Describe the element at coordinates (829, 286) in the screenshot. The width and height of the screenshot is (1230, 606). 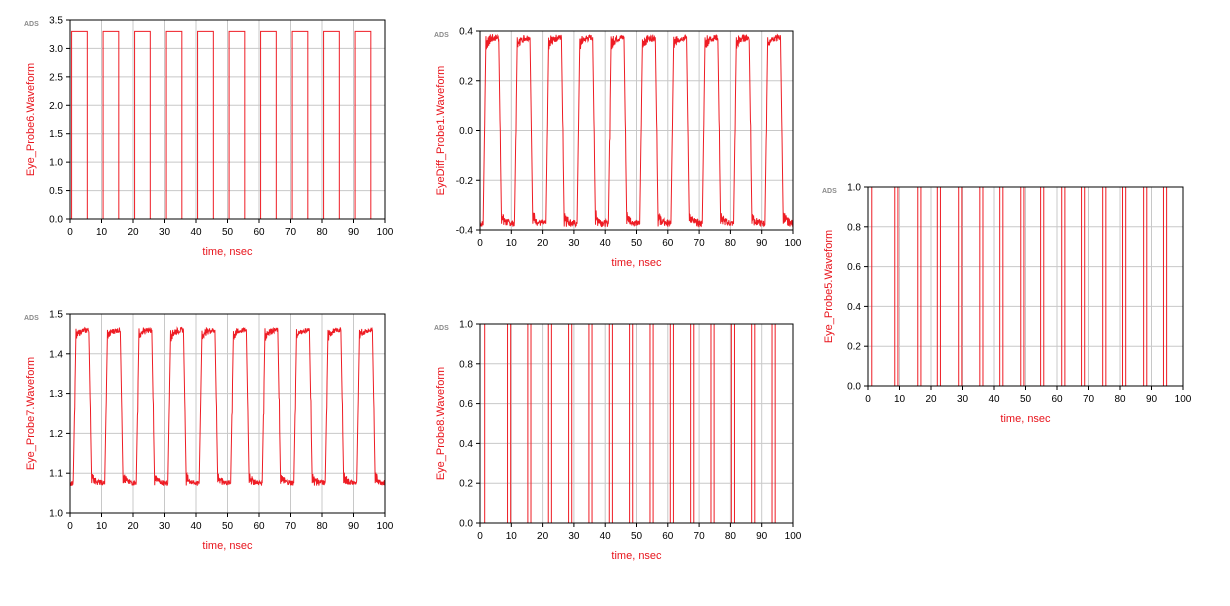
I see `y-axis-label: Eye_Probe5.Waveform` at that location.